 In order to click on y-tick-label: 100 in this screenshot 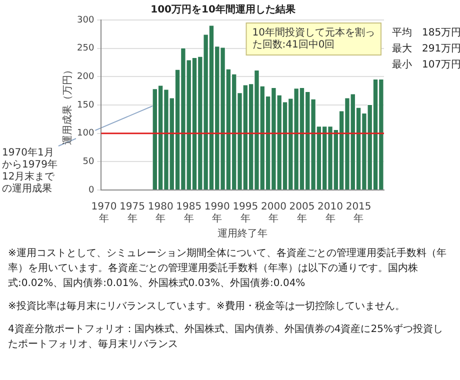, I will do `click(85, 133)`.